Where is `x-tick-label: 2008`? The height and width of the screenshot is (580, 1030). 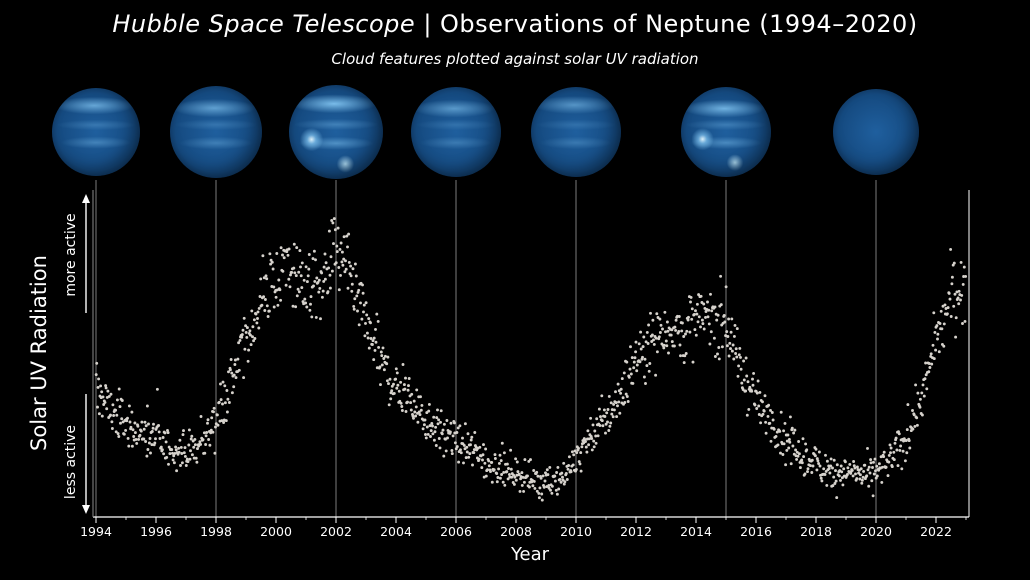
x-tick-label: 2008 is located at coordinates (516, 531).